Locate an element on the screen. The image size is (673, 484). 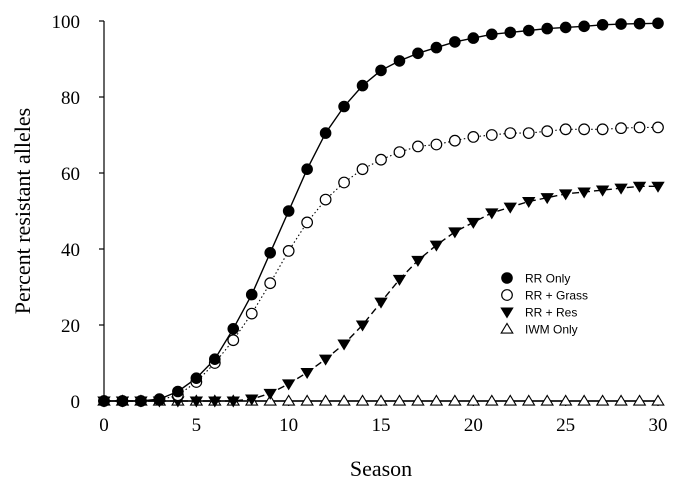
x-tick-label: 25 is located at coordinates (565, 425).